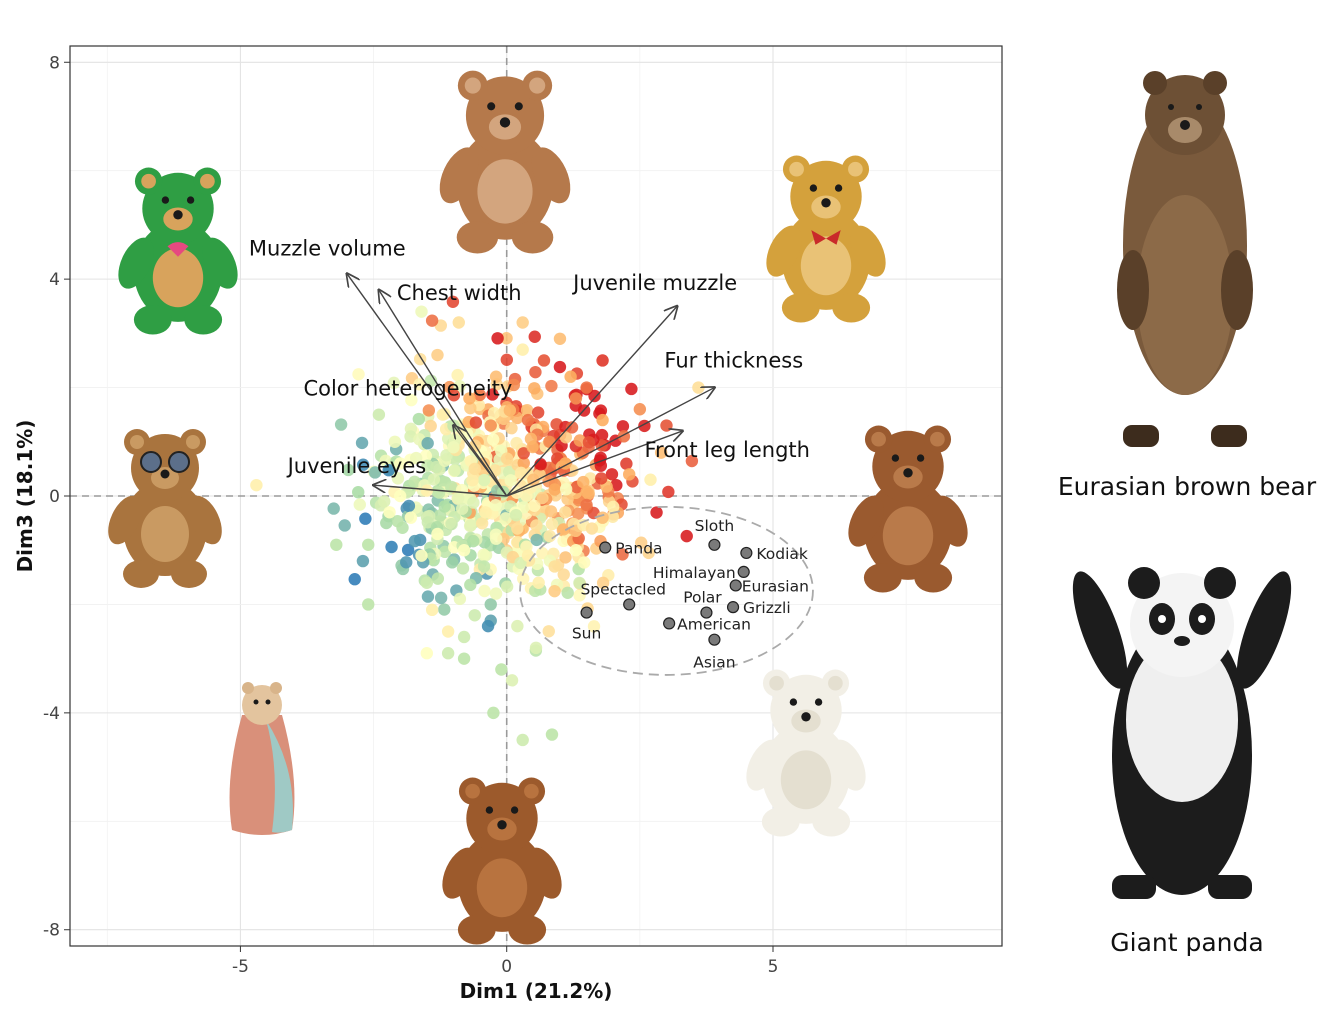 This screenshot has height=1036, width=1342. What do you see at coordinates (775, 586) in the screenshot?
I see `bear-species-label: Eurasian` at bounding box center [775, 586].